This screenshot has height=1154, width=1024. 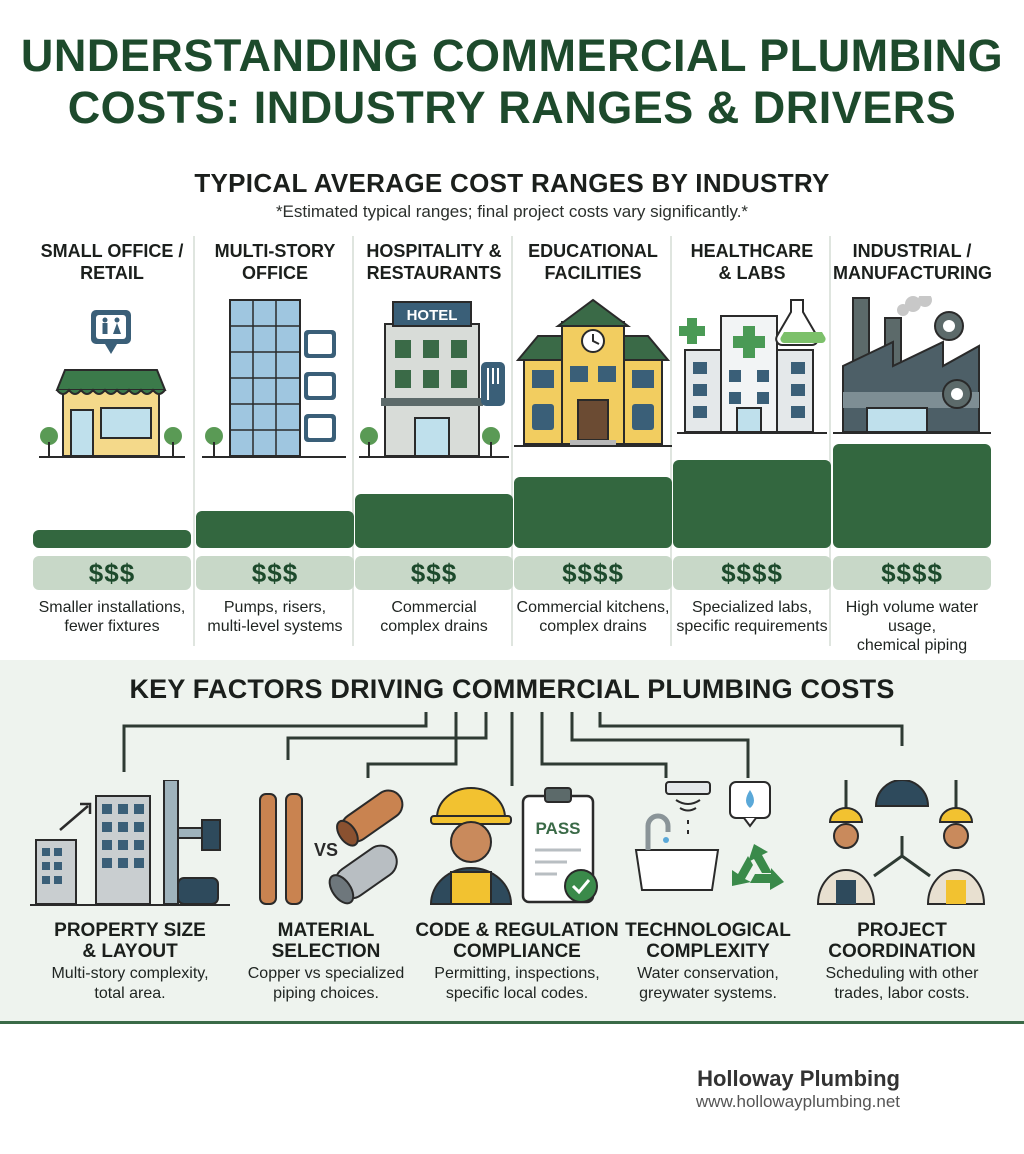 I want to click on industry-description: Specialized labs, specific requirements, so click(x=752, y=617).